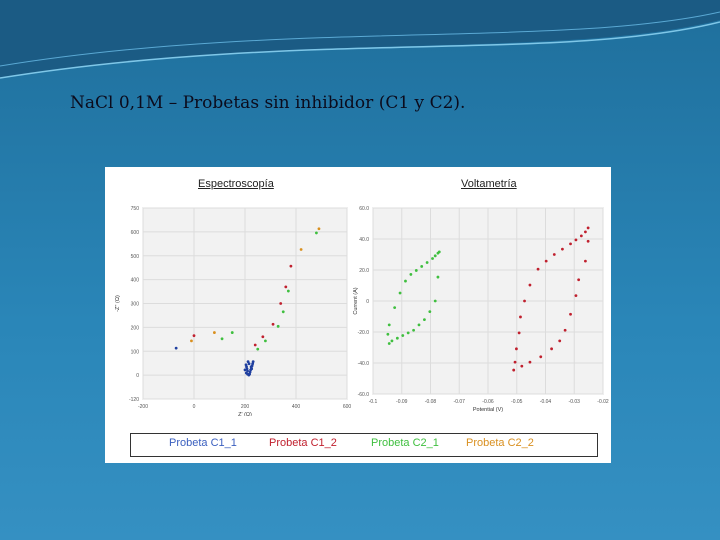 The image size is (720, 540). I want to click on voltammetry-title: Voltametría, so click(489, 184).